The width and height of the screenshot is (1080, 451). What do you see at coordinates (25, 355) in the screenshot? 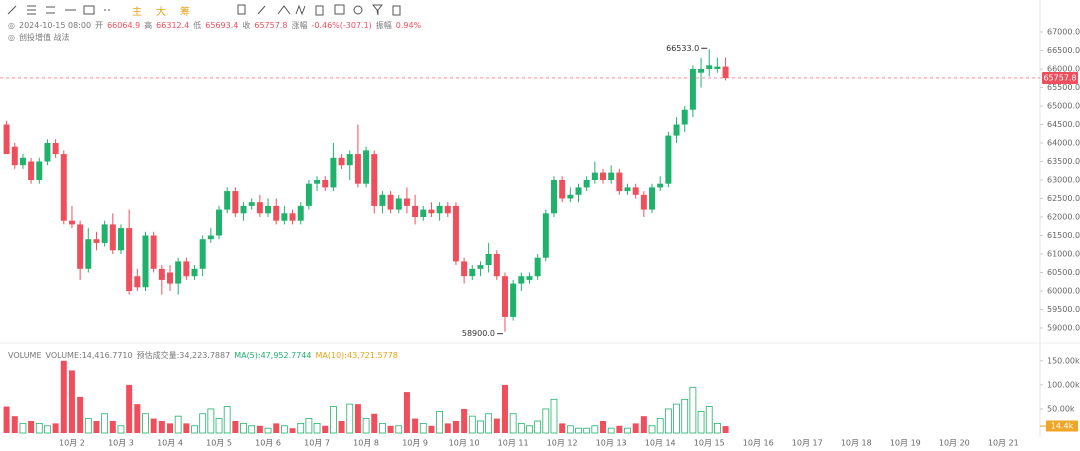
I see `volume-legend-item: VOLUME` at bounding box center [25, 355].